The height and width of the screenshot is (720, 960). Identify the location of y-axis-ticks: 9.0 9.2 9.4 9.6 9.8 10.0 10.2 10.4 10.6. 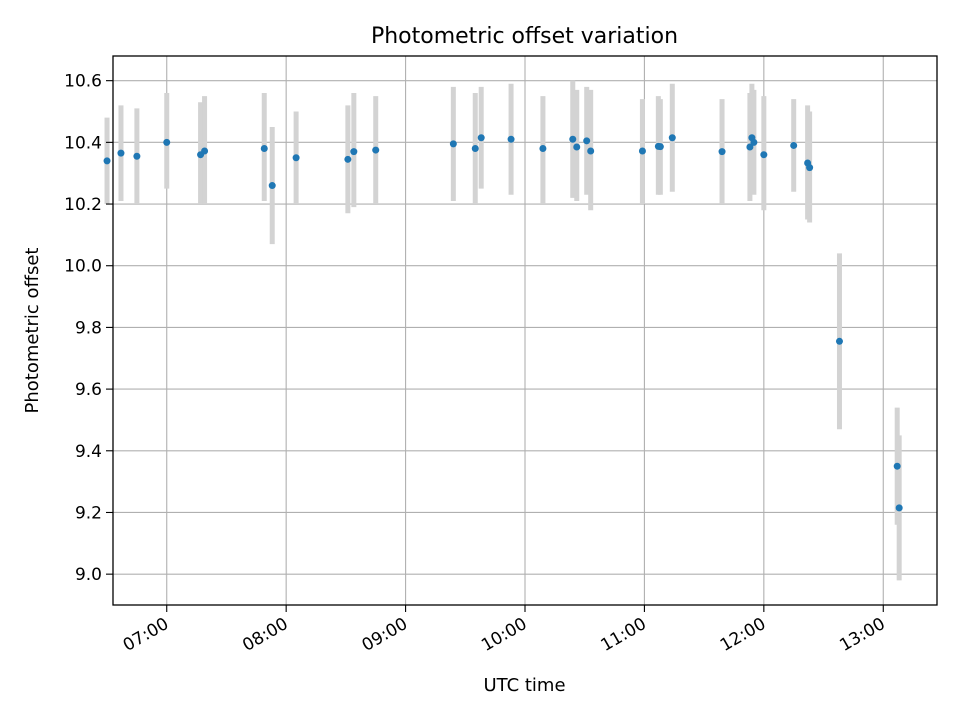
(88, 328).